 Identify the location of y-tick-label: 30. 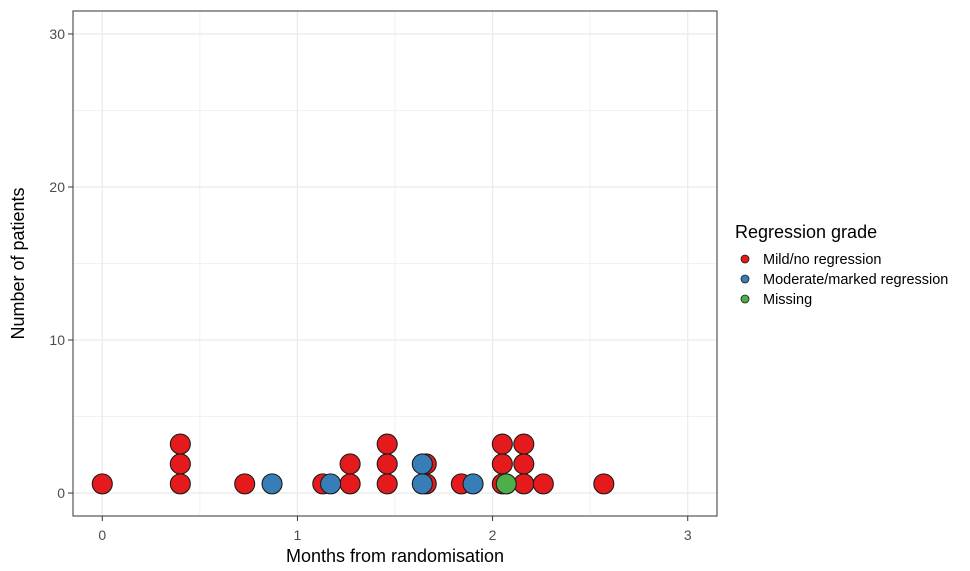
(57, 34).